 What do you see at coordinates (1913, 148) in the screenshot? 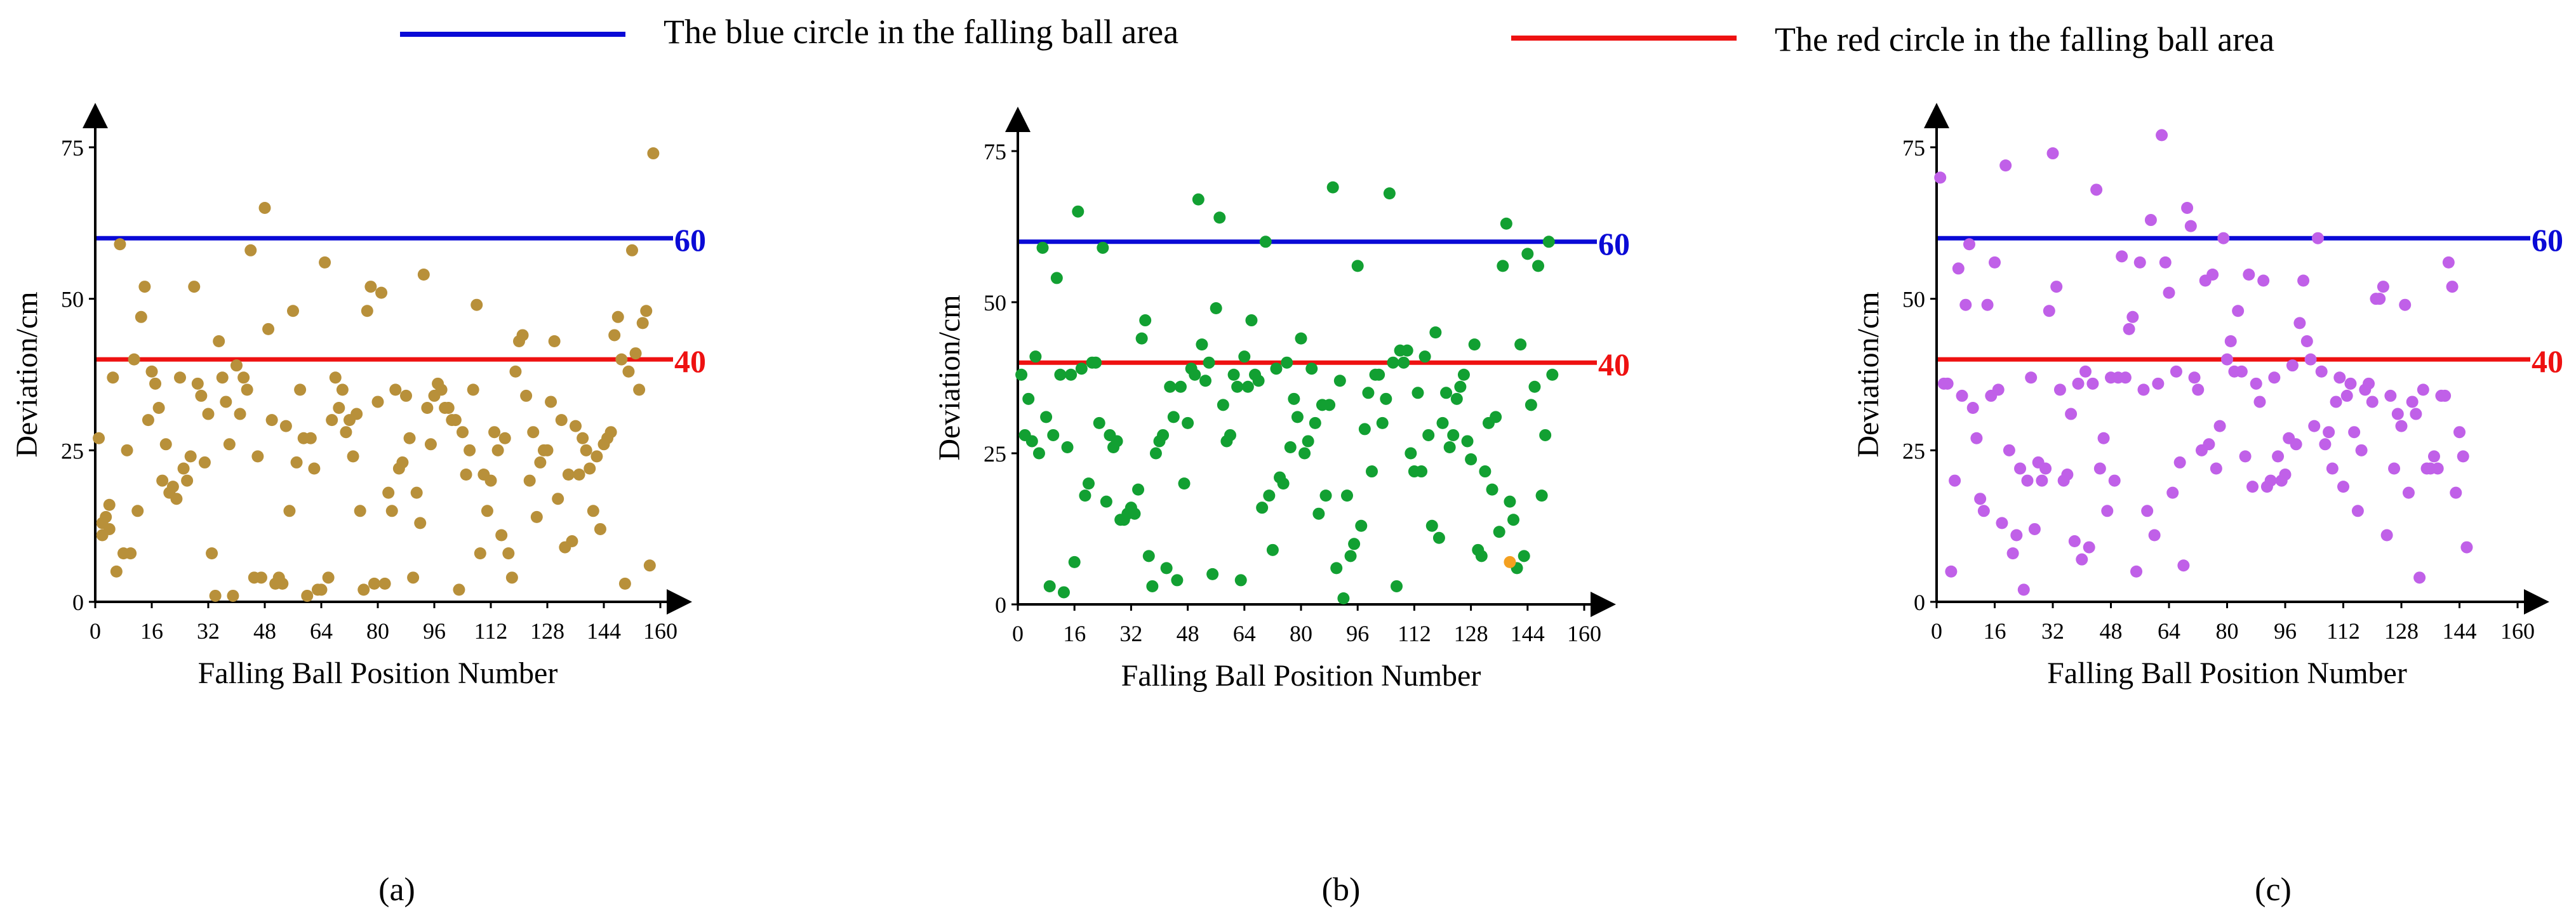
I see `y-tick-label: 75` at bounding box center [1913, 148].